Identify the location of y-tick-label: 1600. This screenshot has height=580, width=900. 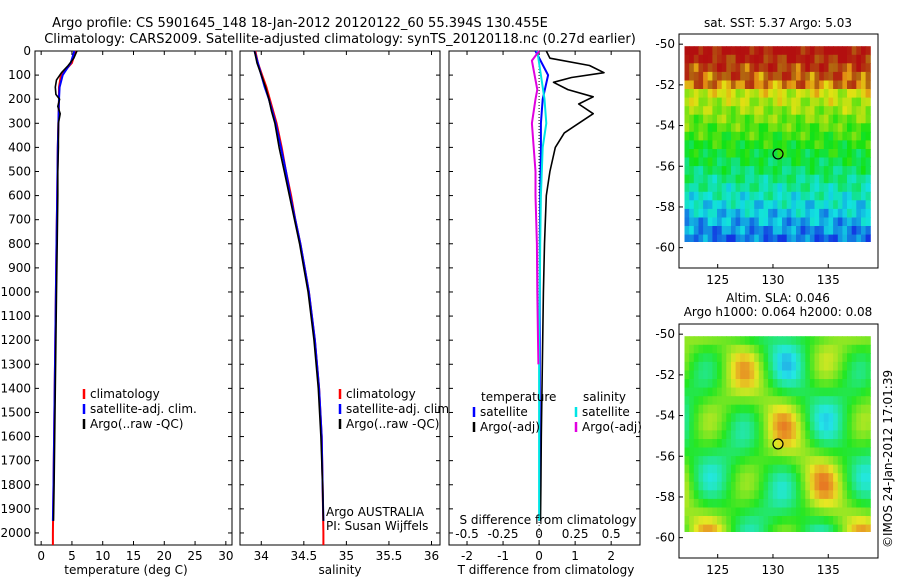
(15, 437).